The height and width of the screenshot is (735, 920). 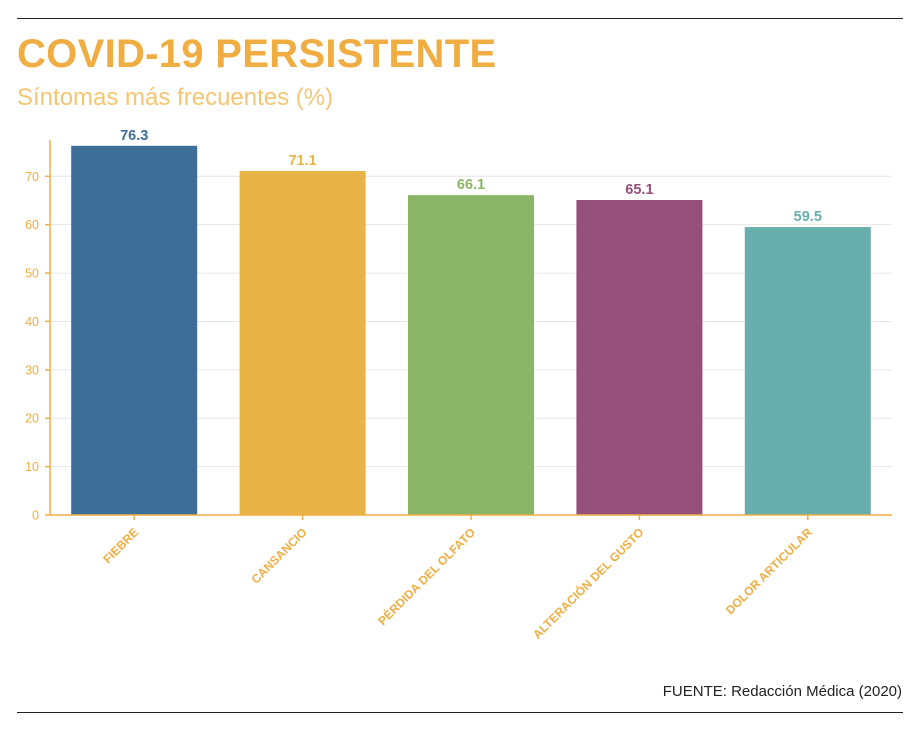 I want to click on category-label: PÉRDIDA DEL OLFATO, so click(x=426, y=577).